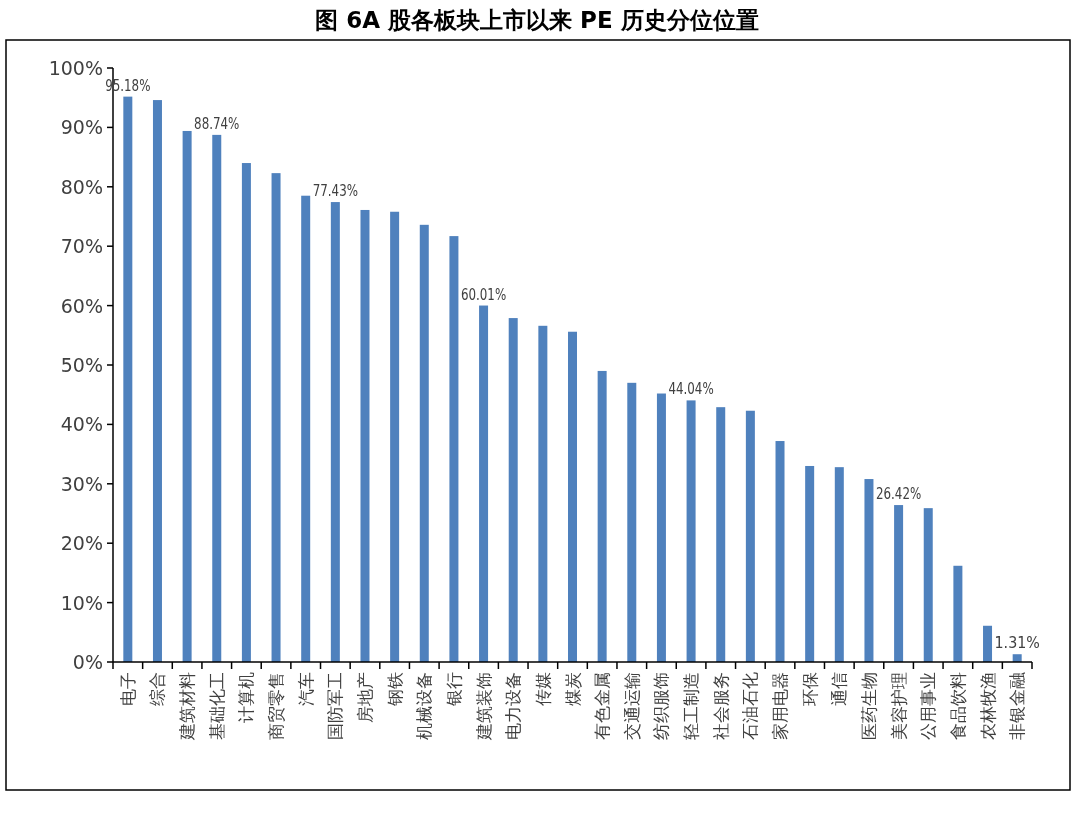 The image size is (1074, 824). What do you see at coordinates (424, 706) in the screenshot?
I see `x-tick-label: 机械设备` at bounding box center [424, 706].